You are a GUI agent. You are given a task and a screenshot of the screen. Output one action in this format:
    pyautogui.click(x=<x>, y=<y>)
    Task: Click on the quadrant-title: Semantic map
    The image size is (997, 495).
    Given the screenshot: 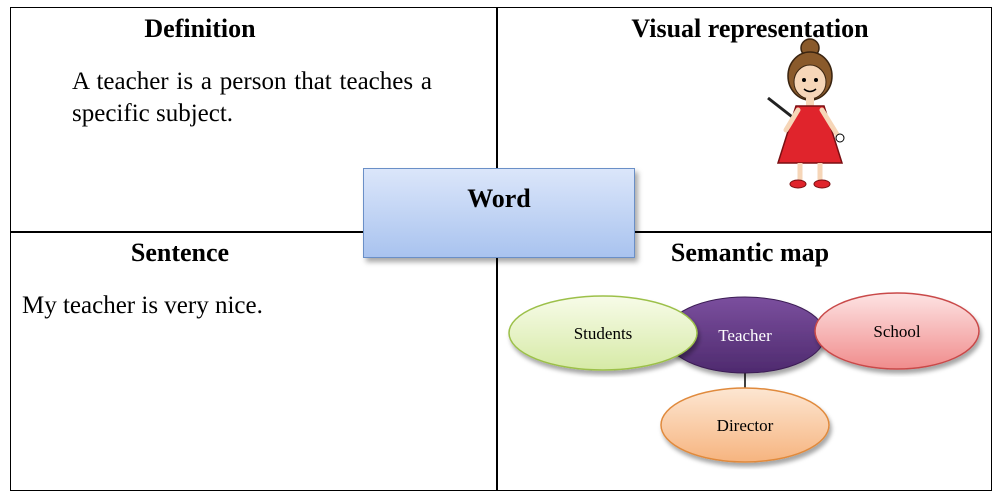 What is the action you would take?
    pyautogui.click(x=750, y=252)
    